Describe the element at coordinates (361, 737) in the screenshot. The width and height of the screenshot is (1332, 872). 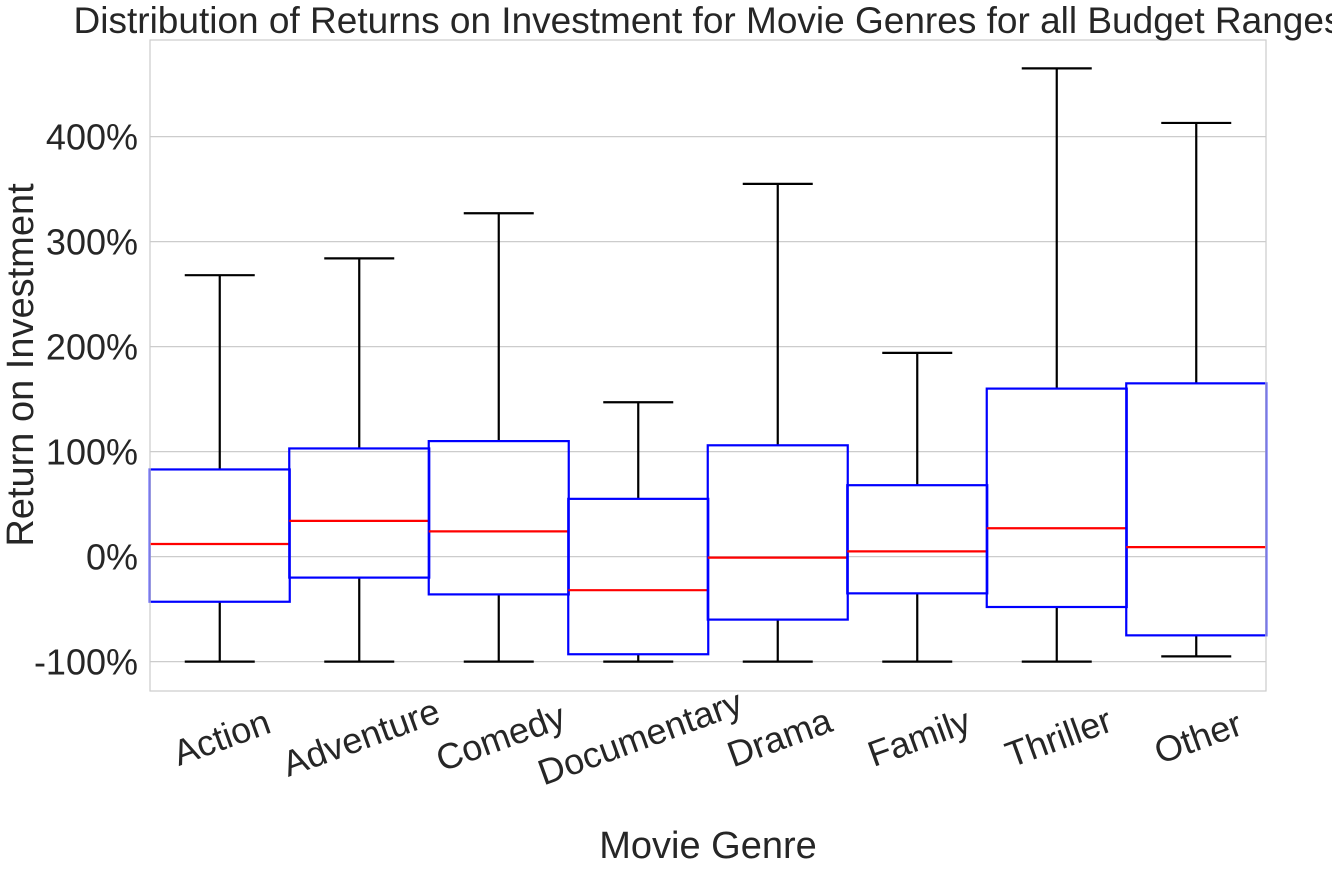
I see `x-tick-label: Adventure` at that location.